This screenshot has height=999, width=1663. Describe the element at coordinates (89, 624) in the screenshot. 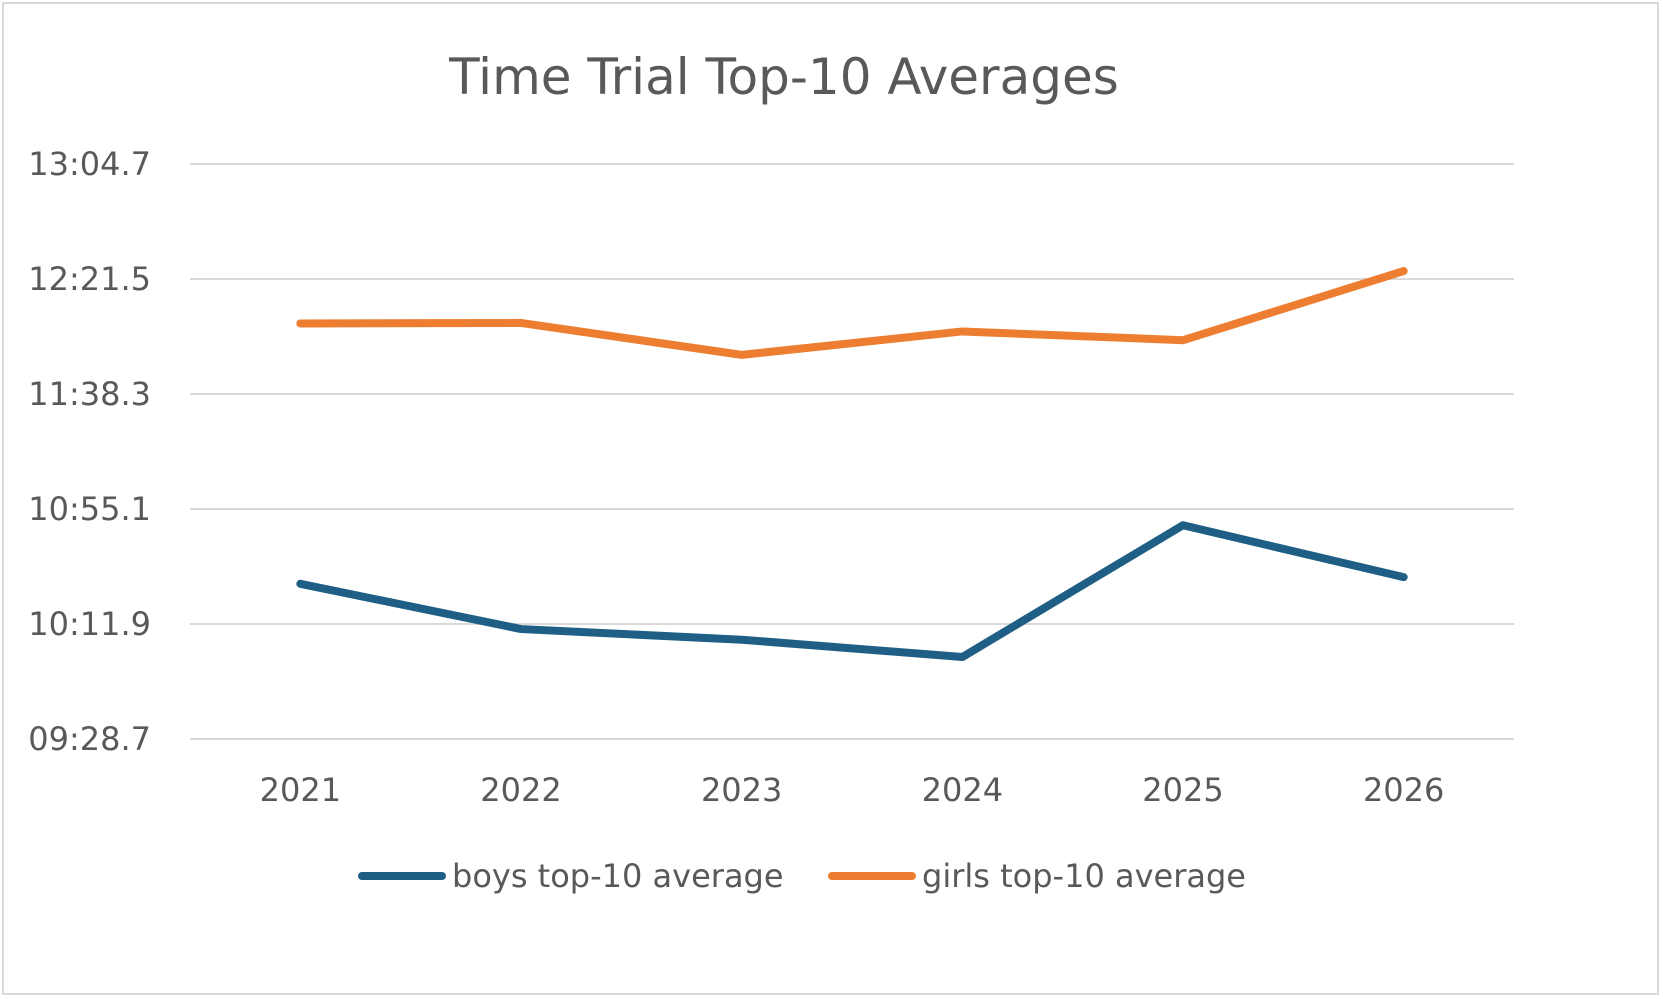

I see `y-tick-label: 10:11.9` at that location.